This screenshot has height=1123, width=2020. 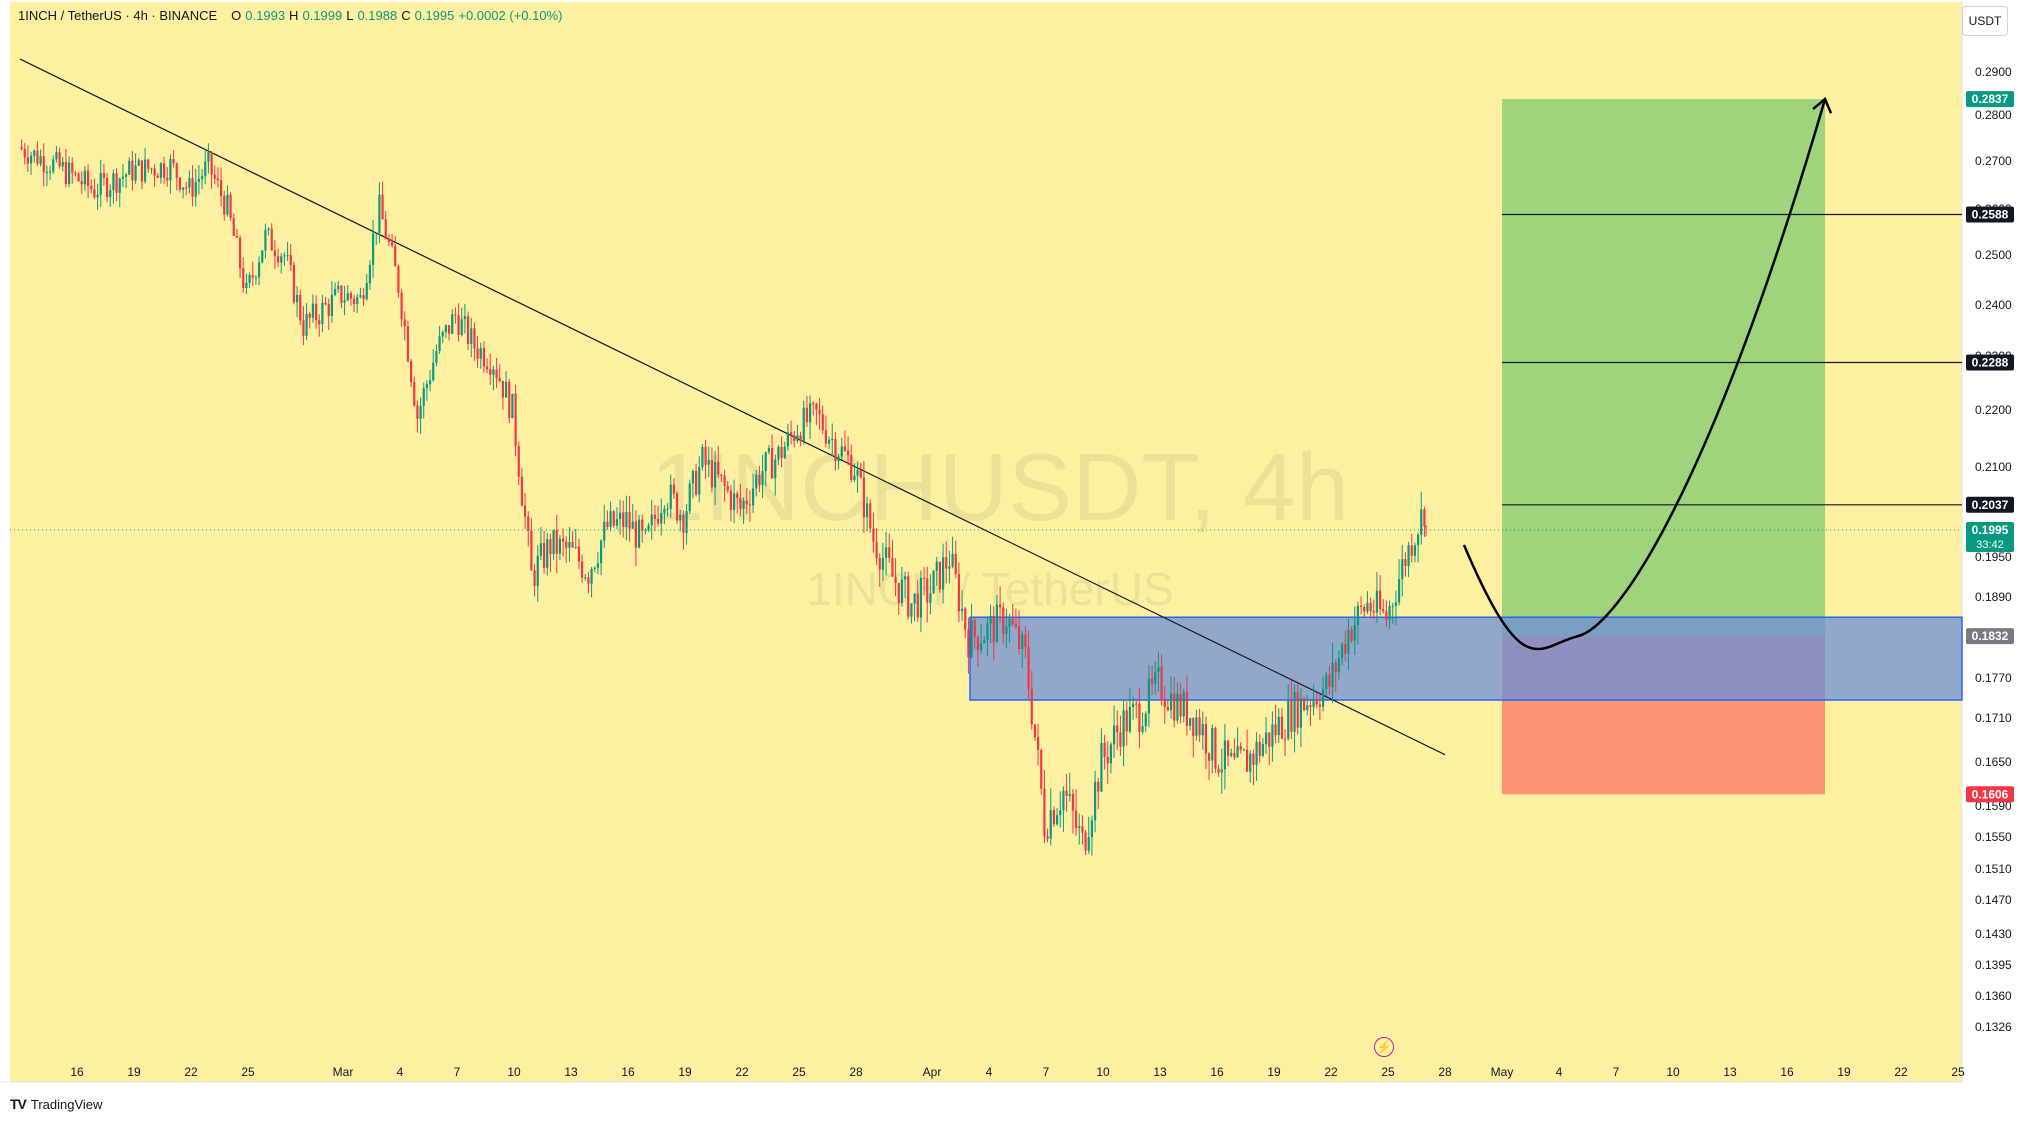 What do you see at coordinates (1985, 21) in the screenshot?
I see `currency-button: USDT` at bounding box center [1985, 21].